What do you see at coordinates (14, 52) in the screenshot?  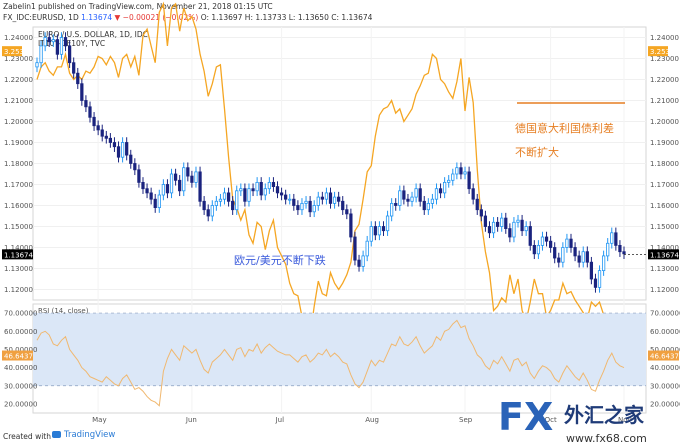 I see `spread-tag-left: 3.253` at bounding box center [14, 52].